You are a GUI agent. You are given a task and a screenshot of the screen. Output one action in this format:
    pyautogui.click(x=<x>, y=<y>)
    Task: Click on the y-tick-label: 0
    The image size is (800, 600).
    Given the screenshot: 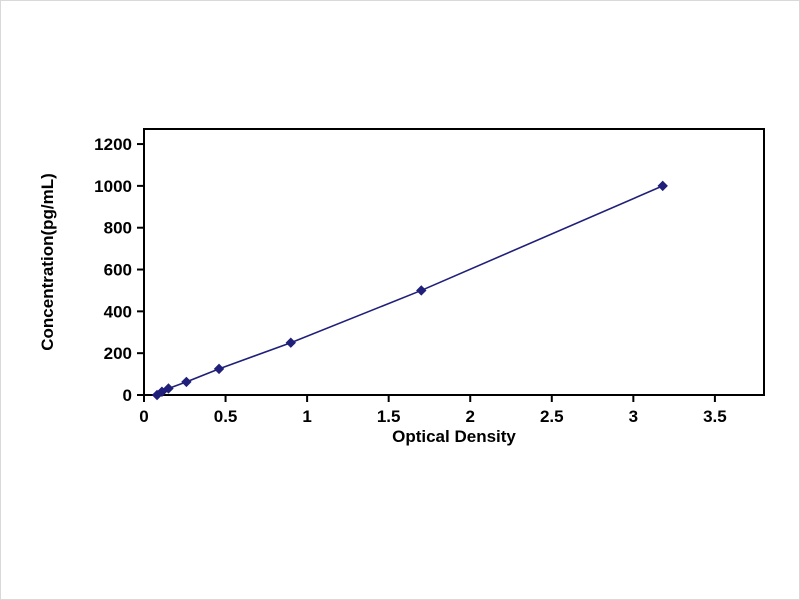 What is the action you would take?
    pyautogui.click(x=127, y=395)
    